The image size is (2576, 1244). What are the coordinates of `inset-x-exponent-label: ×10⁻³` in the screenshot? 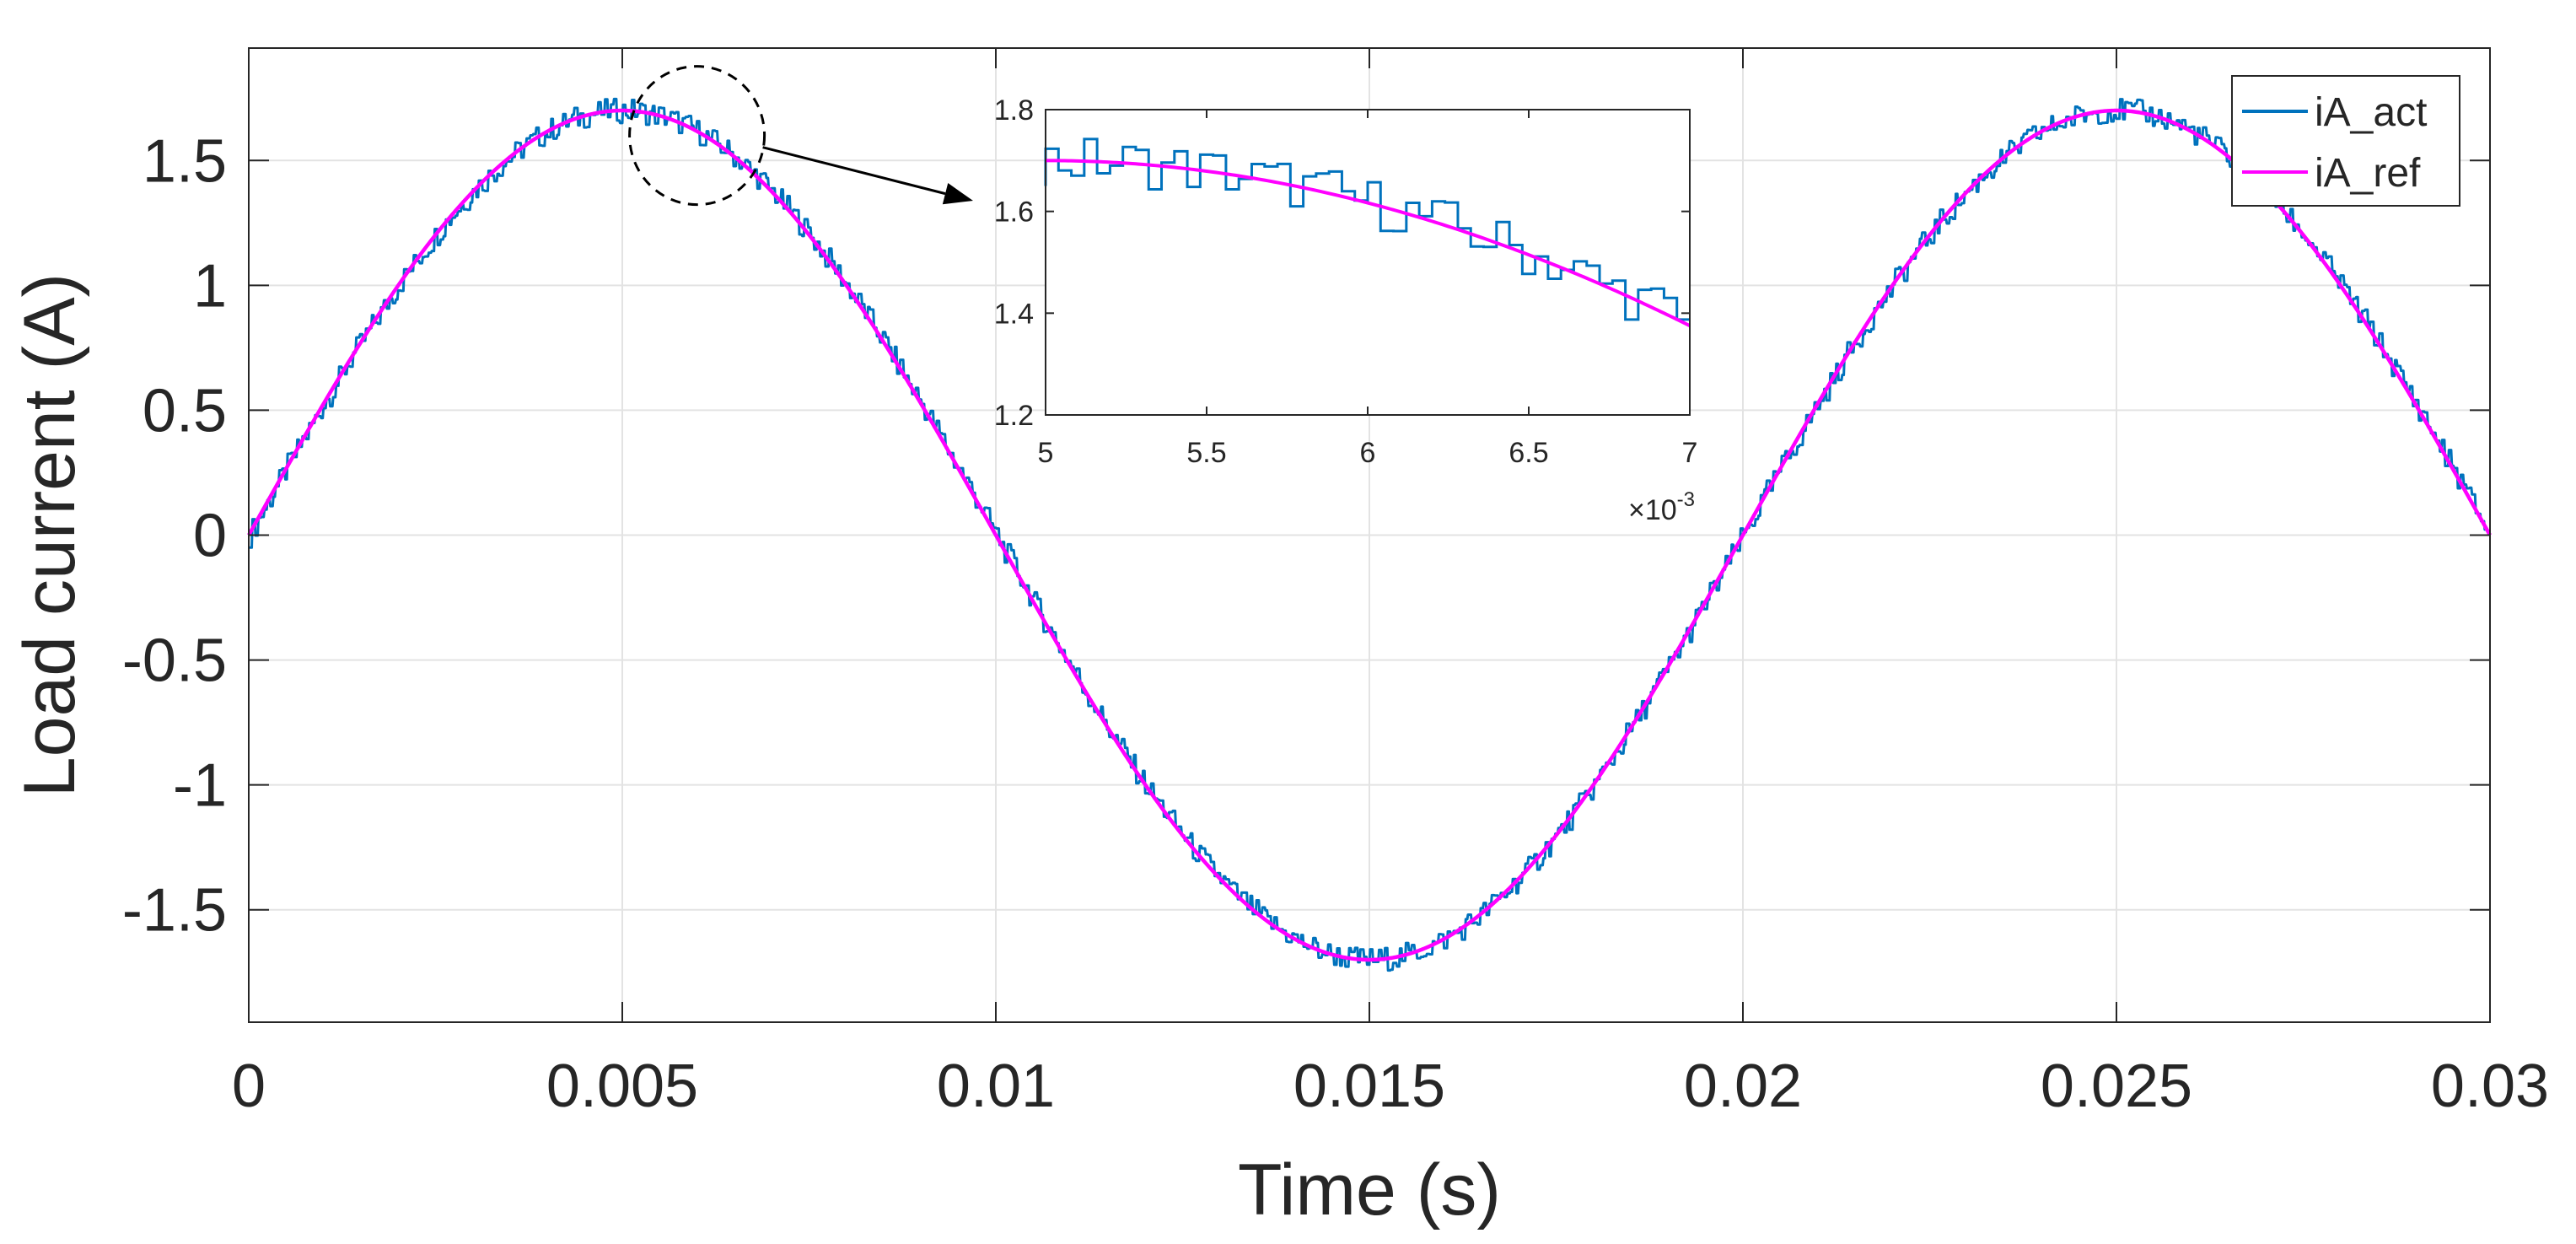 It's located at (1661, 507).